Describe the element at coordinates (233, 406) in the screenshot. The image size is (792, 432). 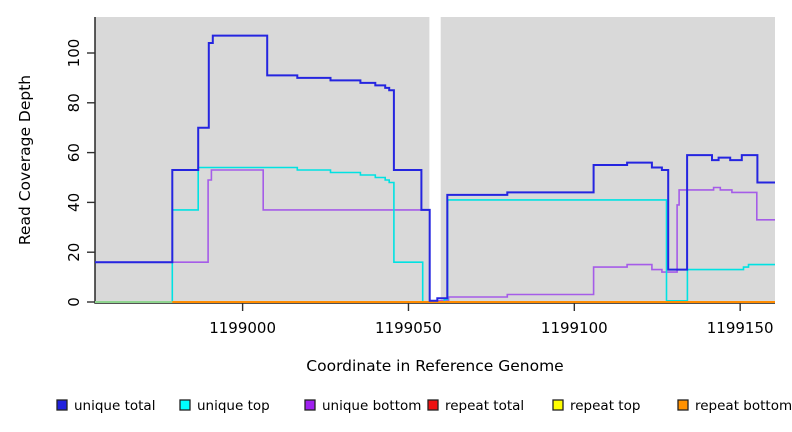
I see `legend-label: unique top` at that location.